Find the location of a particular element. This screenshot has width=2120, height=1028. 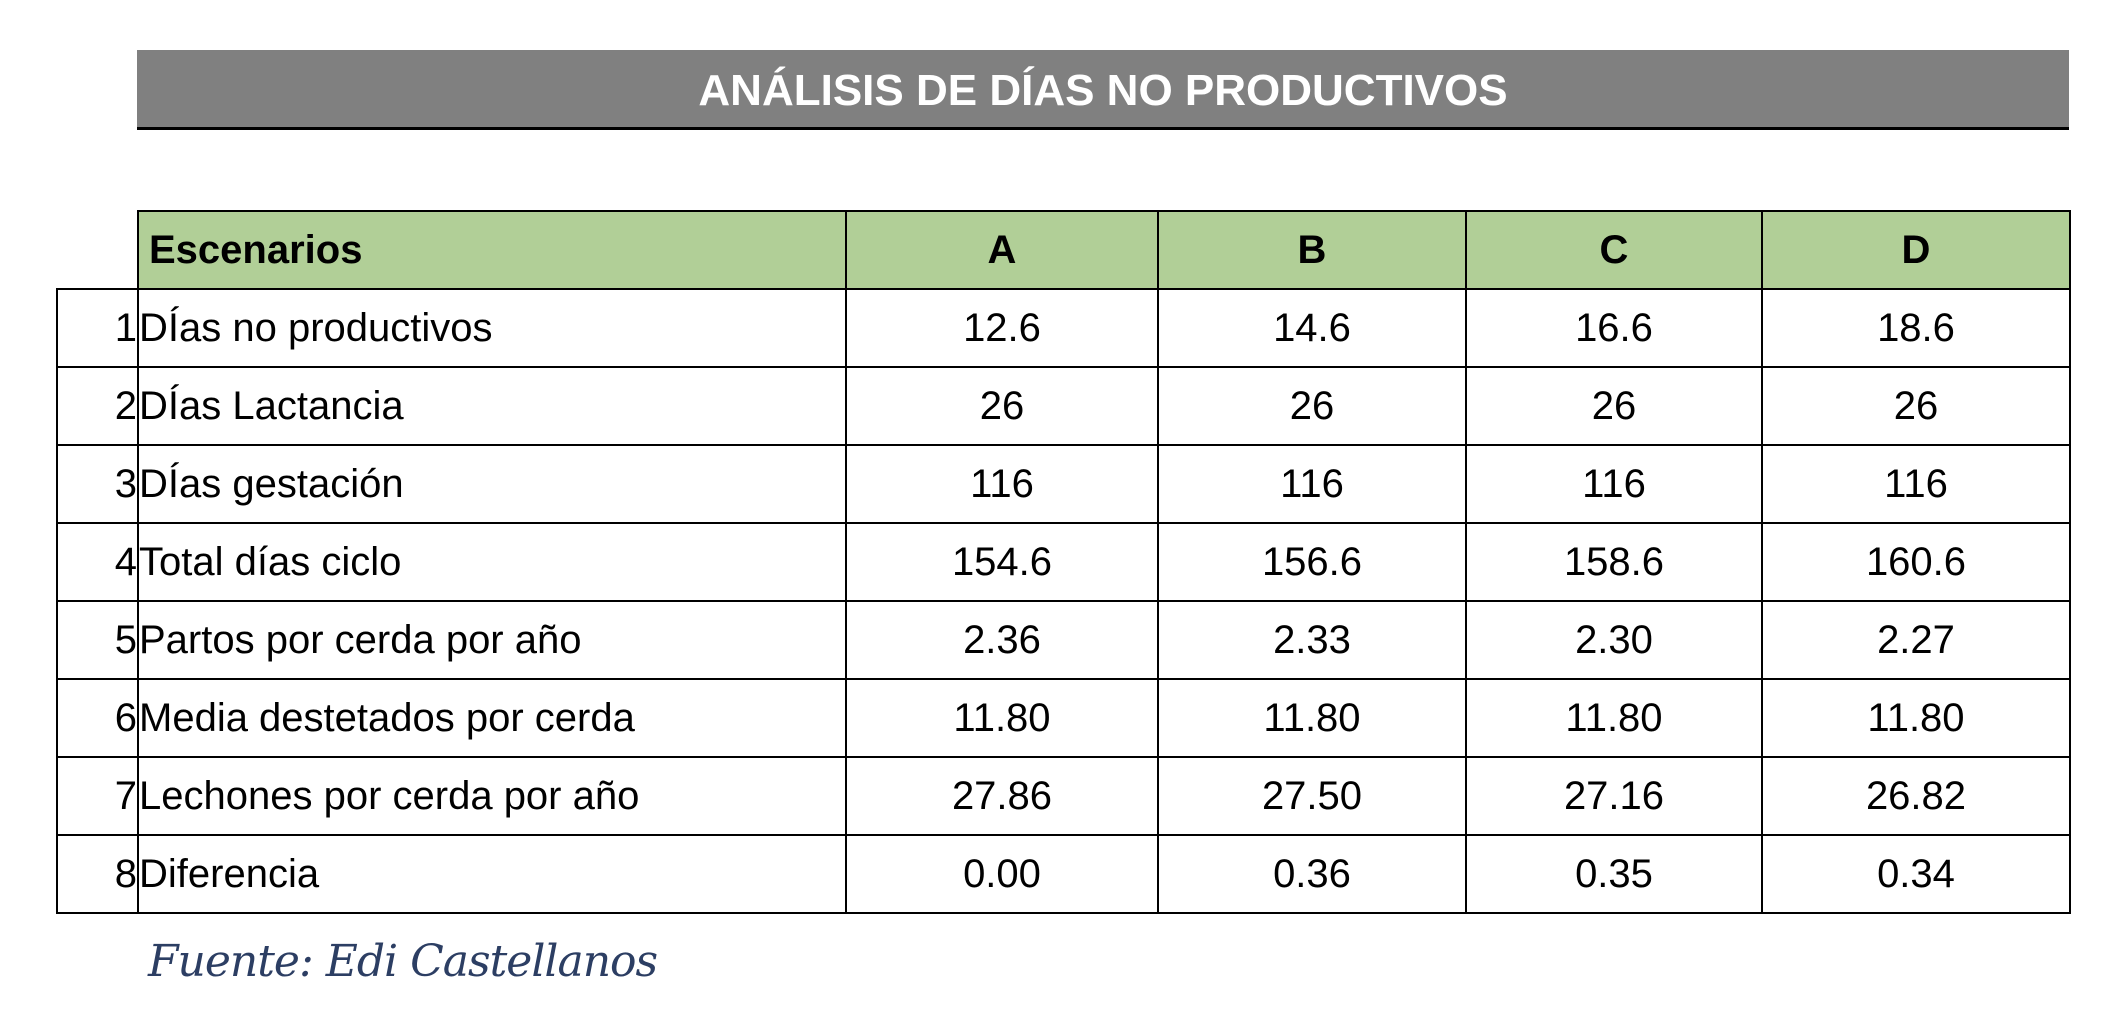

cell-c: 16.6 is located at coordinates (1614, 328).